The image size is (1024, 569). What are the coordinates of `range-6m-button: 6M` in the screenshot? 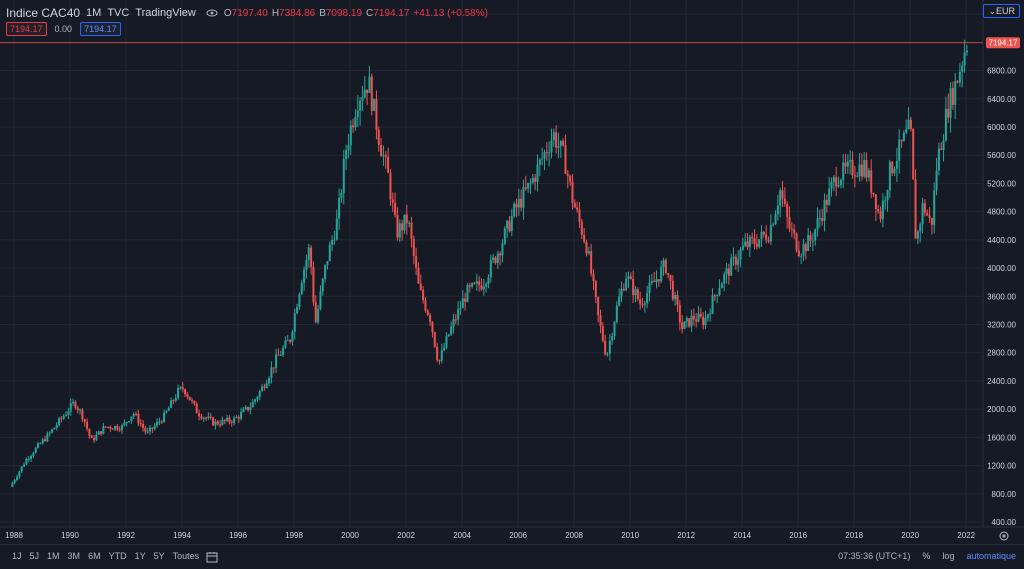 It's located at (94, 556).